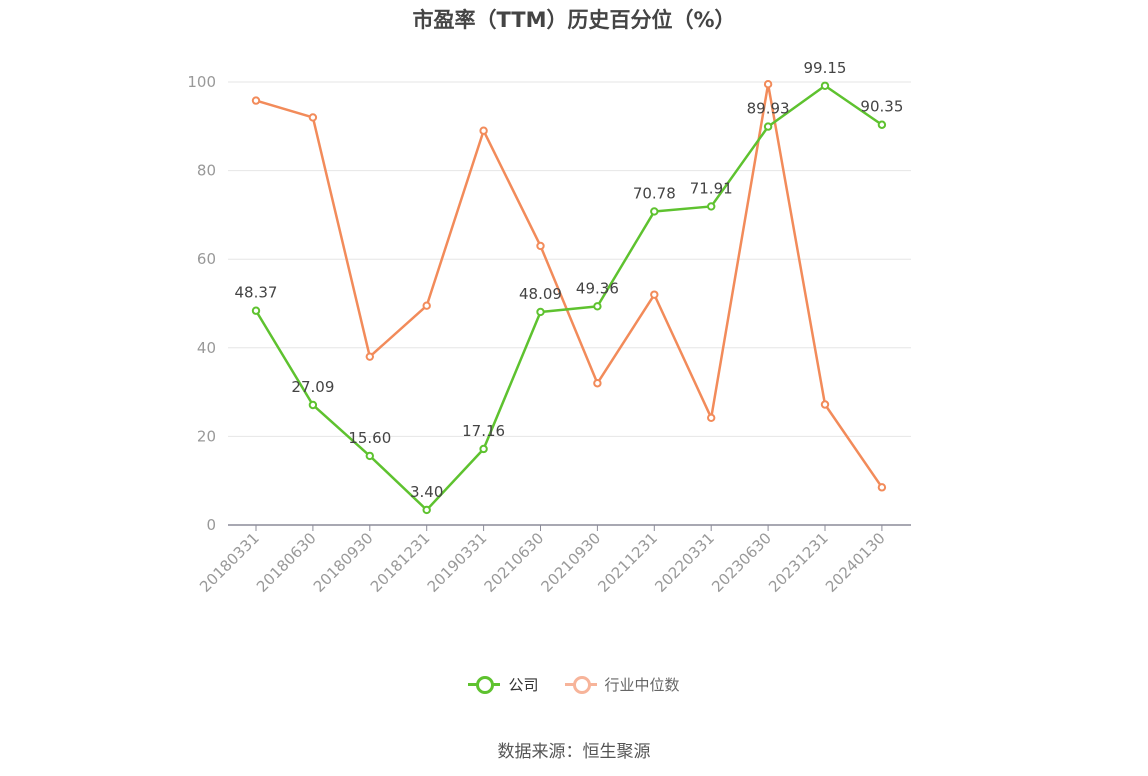 This screenshot has height=776, width=1148. Describe the element at coordinates (286, 562) in the screenshot. I see `x-tick-label: 20180630` at that location.